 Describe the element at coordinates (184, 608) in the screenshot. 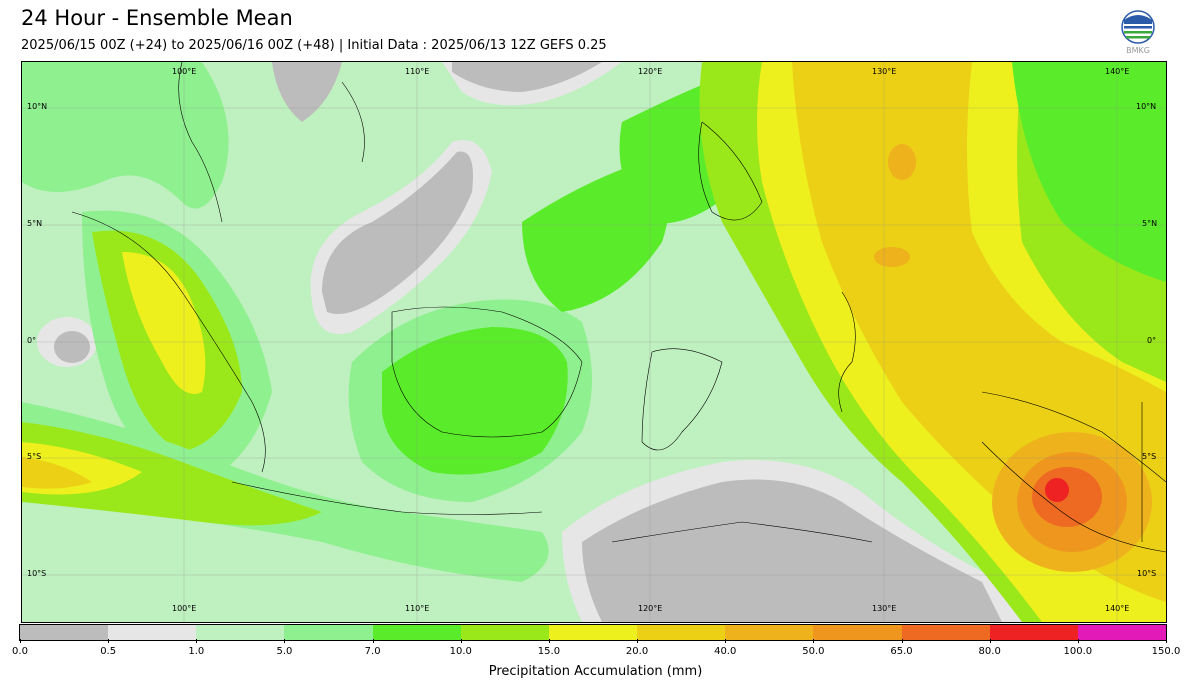

I see `lon-label-bottom: 100°E` at that location.